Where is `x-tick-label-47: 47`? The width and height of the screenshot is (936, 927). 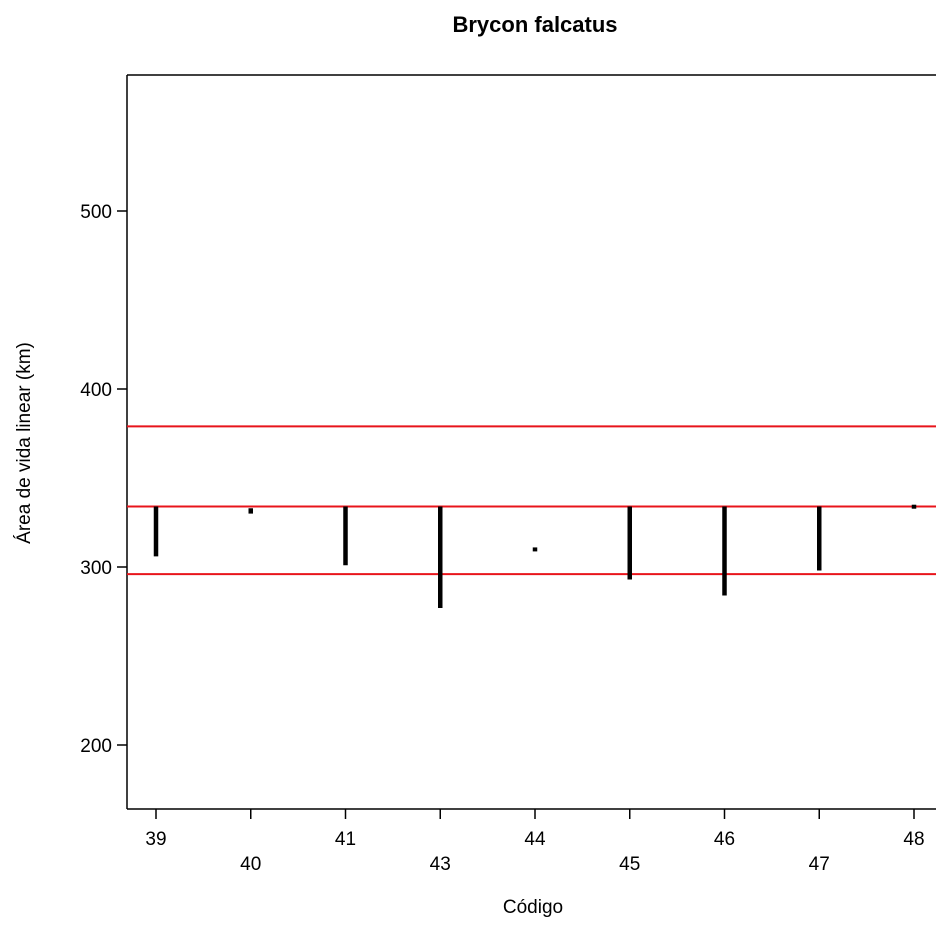 x-tick-label-47: 47 is located at coordinates (819, 864).